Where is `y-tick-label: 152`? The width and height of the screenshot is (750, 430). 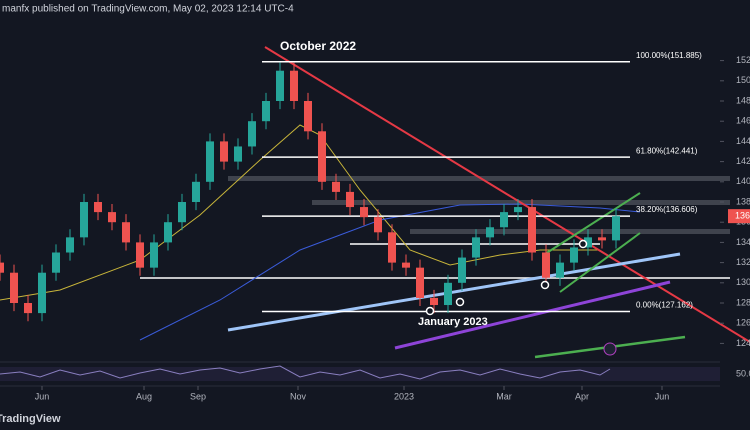
y-tick-label: 152 is located at coordinates (743, 60).